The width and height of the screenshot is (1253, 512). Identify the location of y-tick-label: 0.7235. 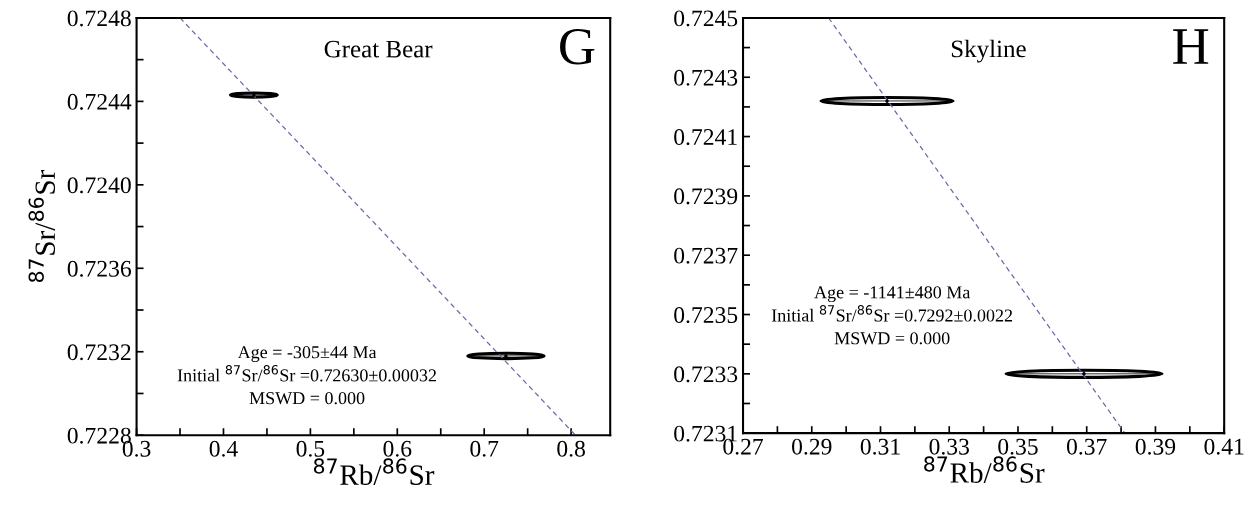
(706, 315).